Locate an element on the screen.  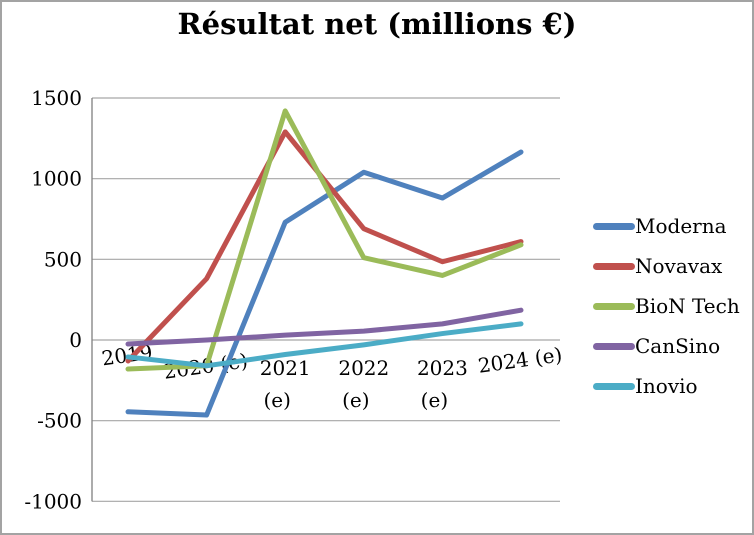
series-line-inovio is located at coordinates (324, 345).